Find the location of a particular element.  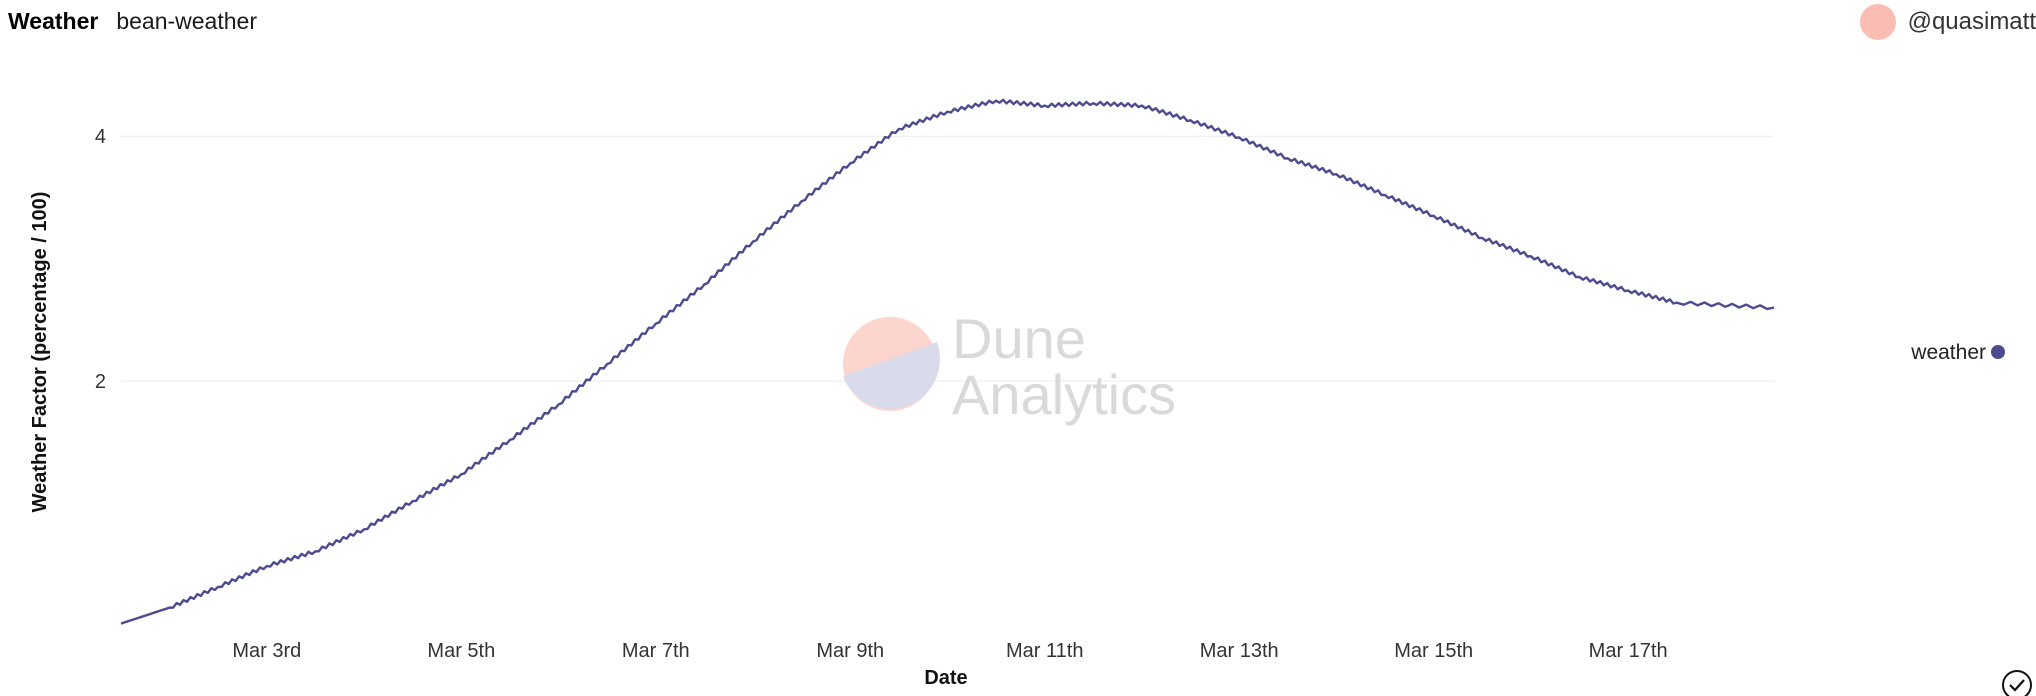

x-tick-label: Mar 3rd is located at coordinates (266, 651).